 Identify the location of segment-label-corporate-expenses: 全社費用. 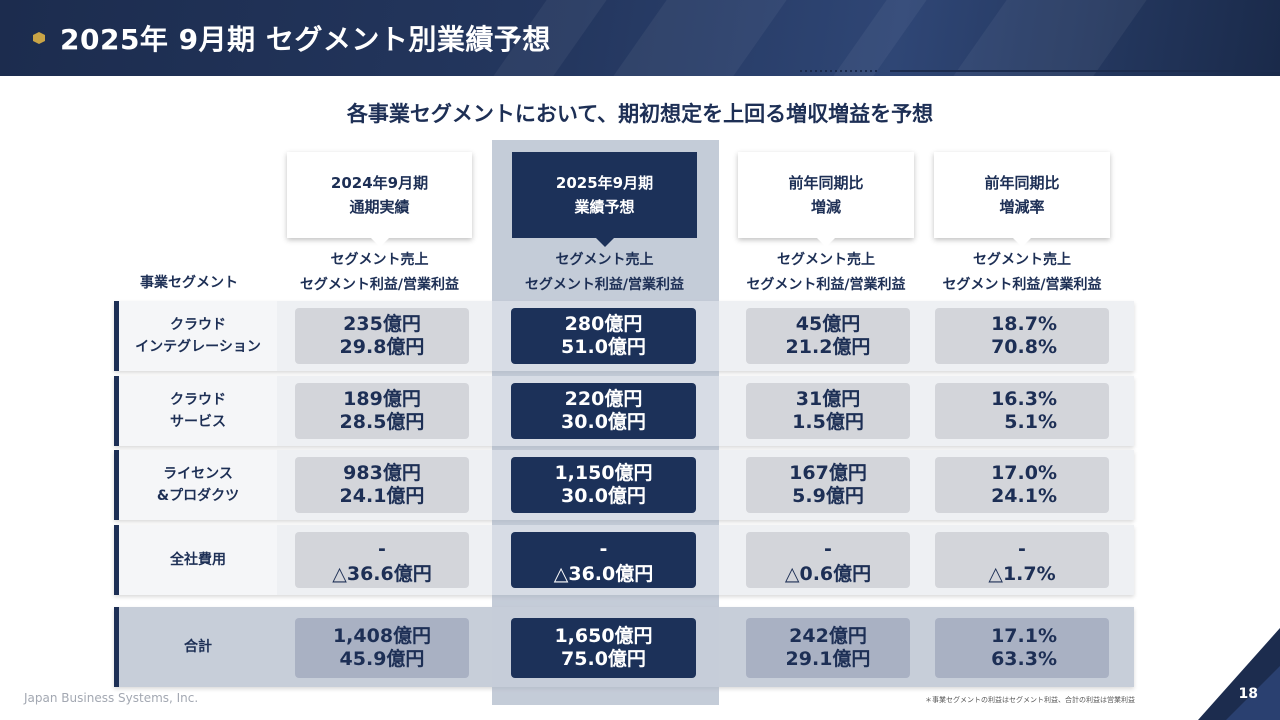
(195, 560).